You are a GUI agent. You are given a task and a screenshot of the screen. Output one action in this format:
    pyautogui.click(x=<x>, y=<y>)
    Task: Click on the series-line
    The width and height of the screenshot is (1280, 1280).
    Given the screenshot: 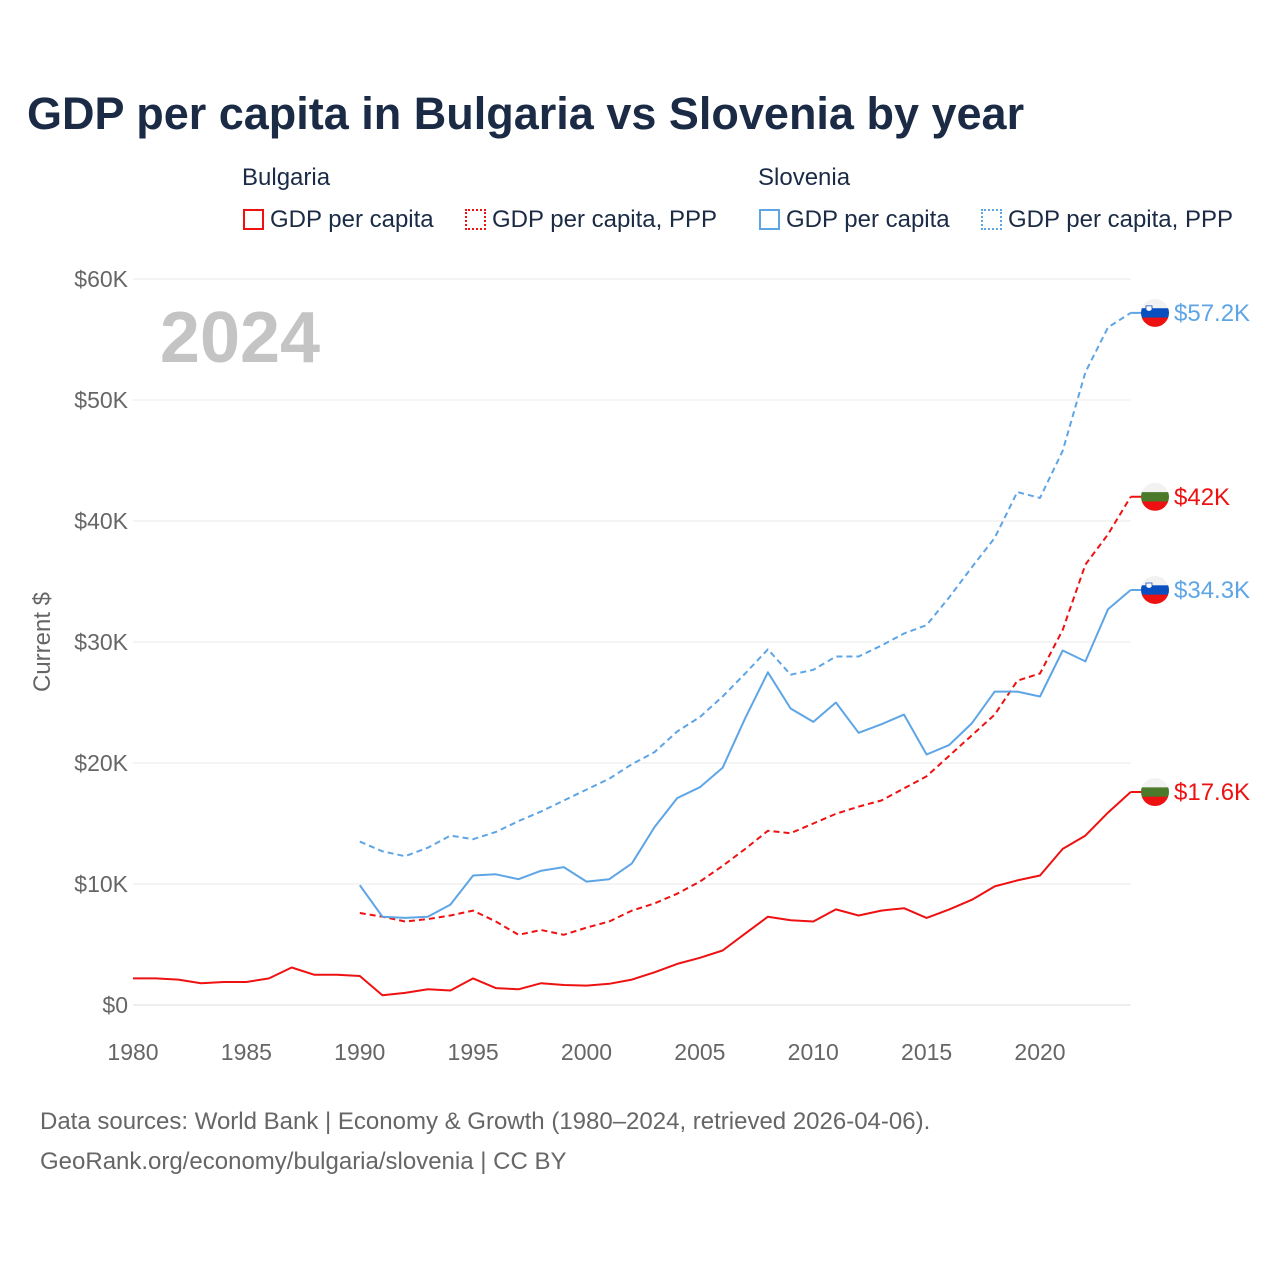 What is the action you would take?
    pyautogui.click(x=632, y=894)
    